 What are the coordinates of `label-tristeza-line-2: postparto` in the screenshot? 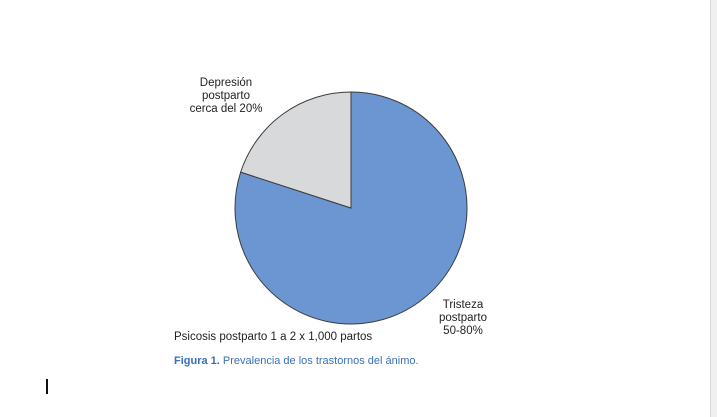 It's located at (463, 318).